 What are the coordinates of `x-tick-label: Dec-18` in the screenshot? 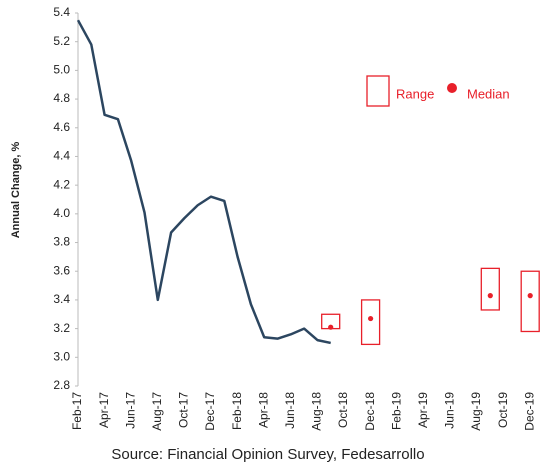 It's located at (370, 411).